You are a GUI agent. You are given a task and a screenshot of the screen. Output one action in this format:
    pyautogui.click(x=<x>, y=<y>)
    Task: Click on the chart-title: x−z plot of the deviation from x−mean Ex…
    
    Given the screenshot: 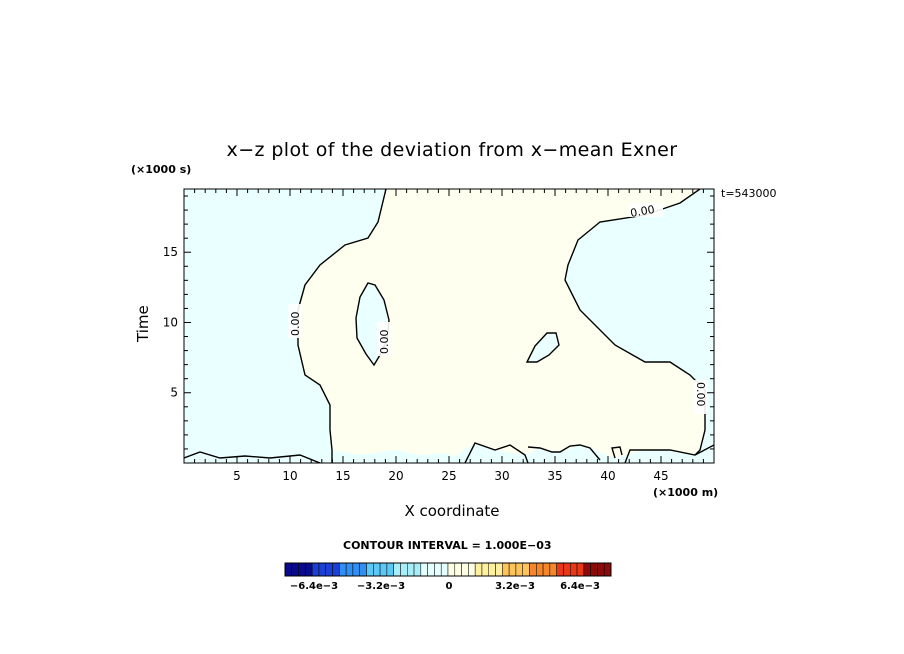 What is the action you would take?
    pyautogui.click(x=452, y=150)
    